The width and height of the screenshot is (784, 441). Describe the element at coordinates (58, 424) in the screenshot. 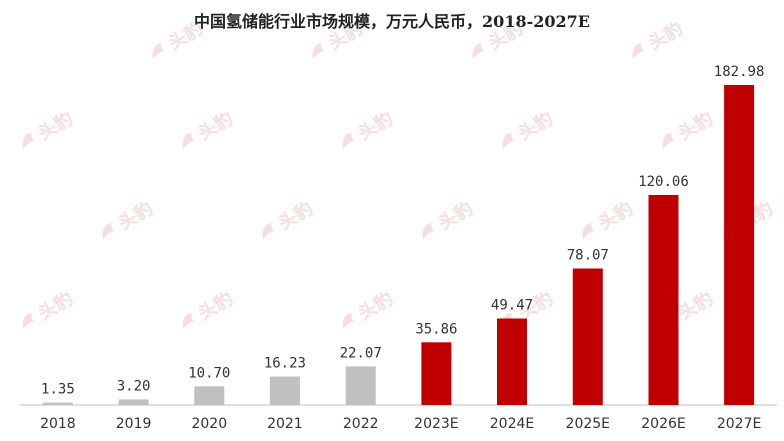

I see `x-tick-label-2018: 2018` at that location.